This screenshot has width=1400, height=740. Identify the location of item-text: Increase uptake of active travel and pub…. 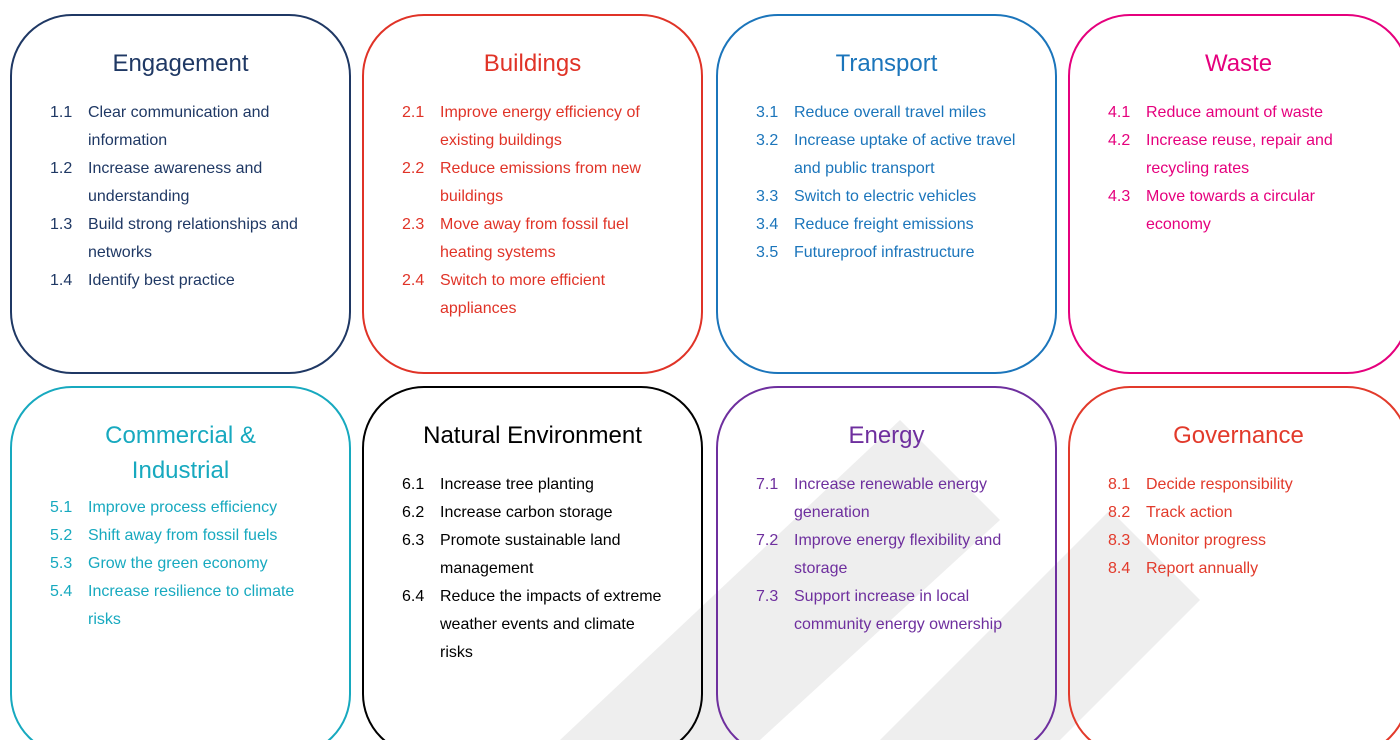
(905, 154).